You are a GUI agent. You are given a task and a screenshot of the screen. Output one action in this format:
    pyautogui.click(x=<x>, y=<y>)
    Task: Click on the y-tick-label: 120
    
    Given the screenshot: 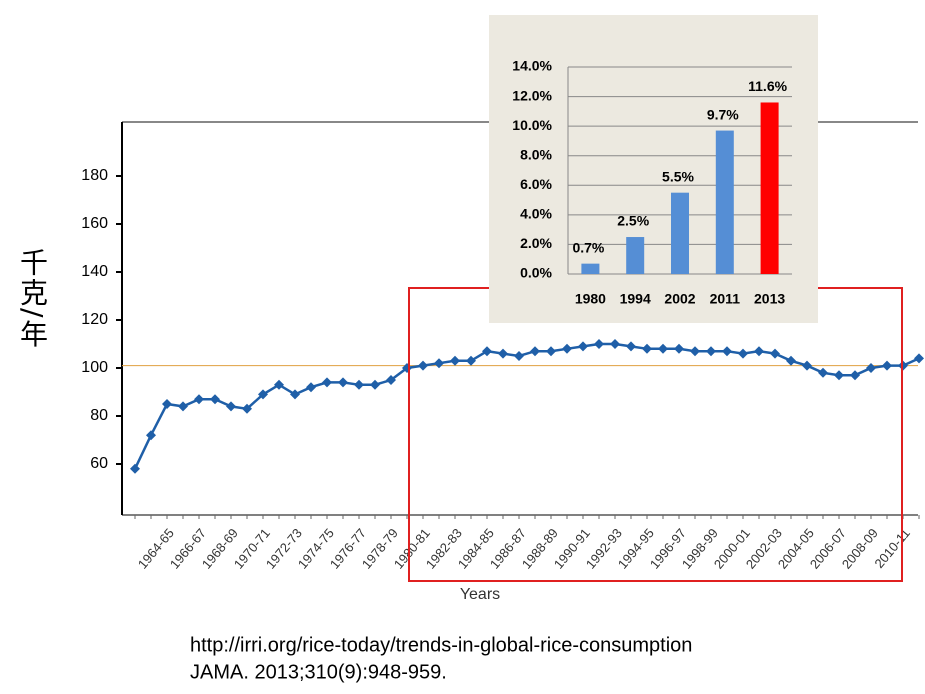 What is the action you would take?
    pyautogui.click(x=94, y=319)
    